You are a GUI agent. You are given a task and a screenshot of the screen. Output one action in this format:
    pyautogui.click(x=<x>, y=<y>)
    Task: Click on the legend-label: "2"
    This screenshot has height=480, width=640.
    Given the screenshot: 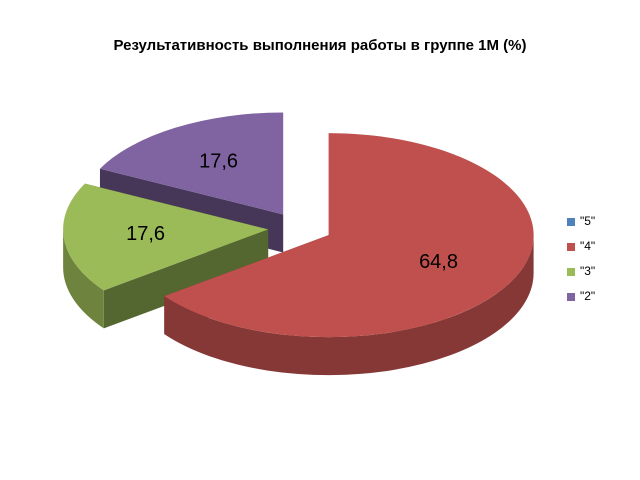 What is the action you would take?
    pyautogui.click(x=587, y=296)
    